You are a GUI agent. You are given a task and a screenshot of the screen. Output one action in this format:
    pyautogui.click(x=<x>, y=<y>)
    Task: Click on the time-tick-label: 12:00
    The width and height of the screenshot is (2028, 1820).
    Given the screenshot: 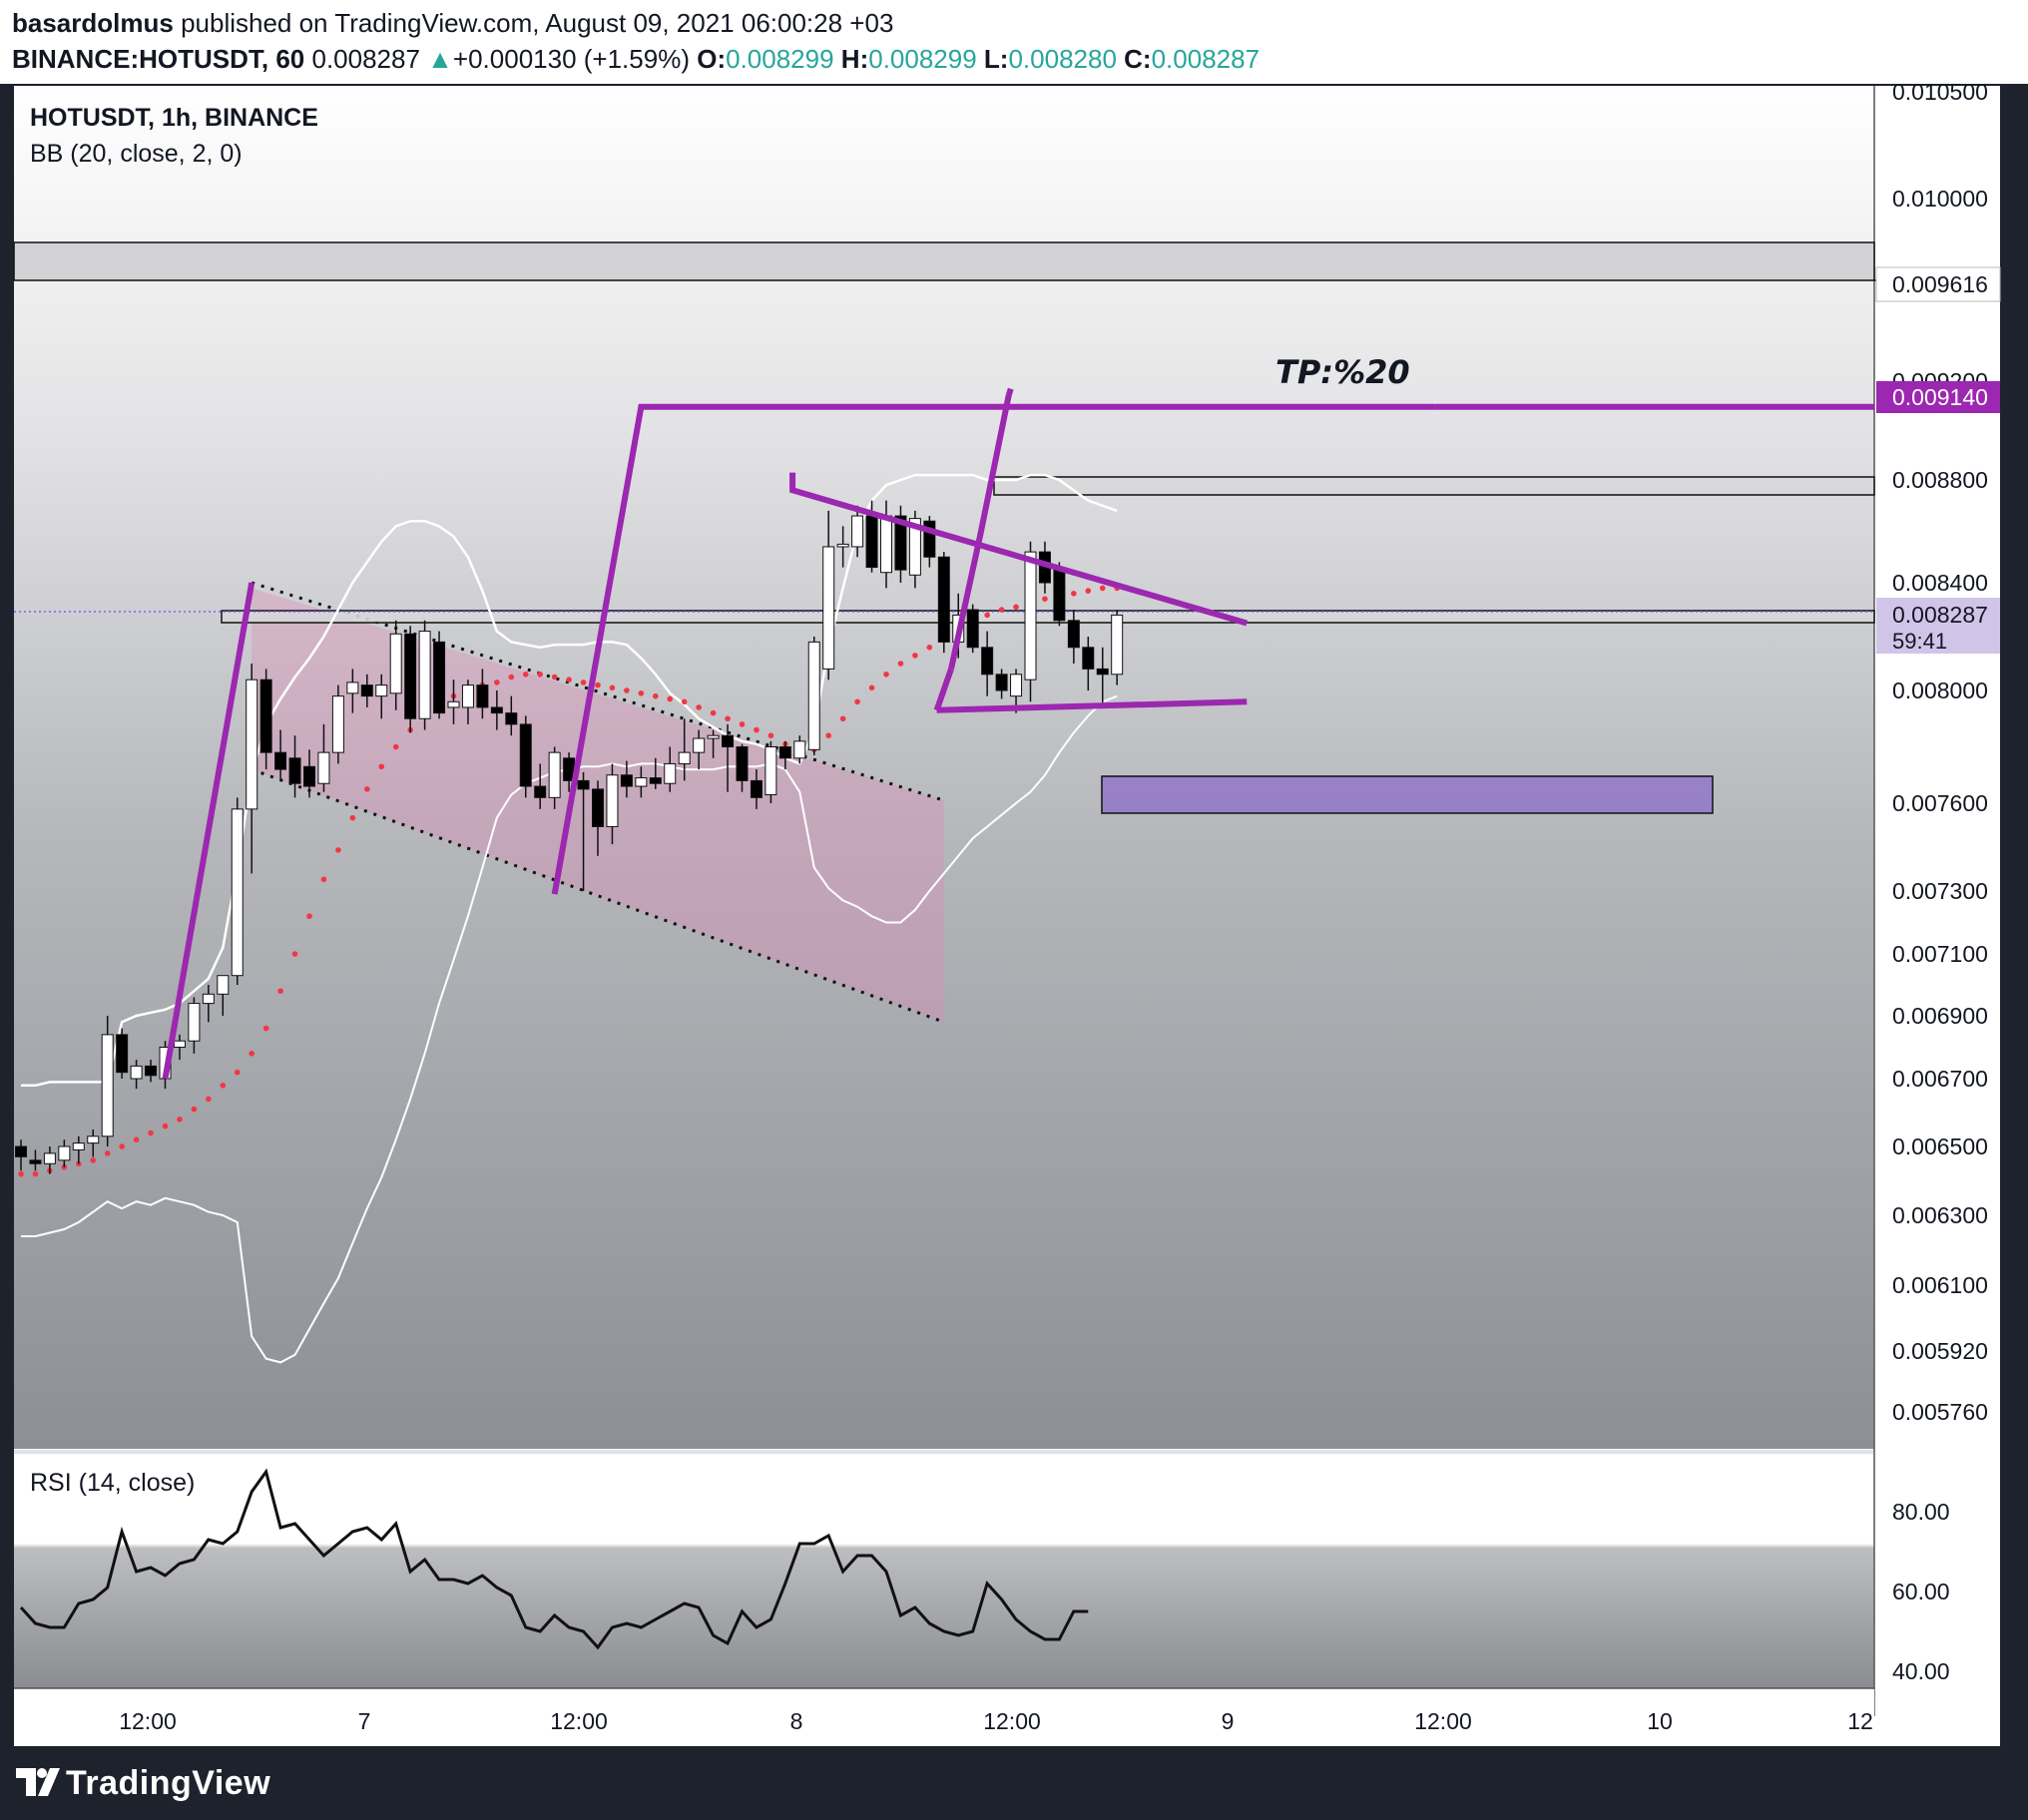 What is the action you would take?
    pyautogui.click(x=579, y=1721)
    